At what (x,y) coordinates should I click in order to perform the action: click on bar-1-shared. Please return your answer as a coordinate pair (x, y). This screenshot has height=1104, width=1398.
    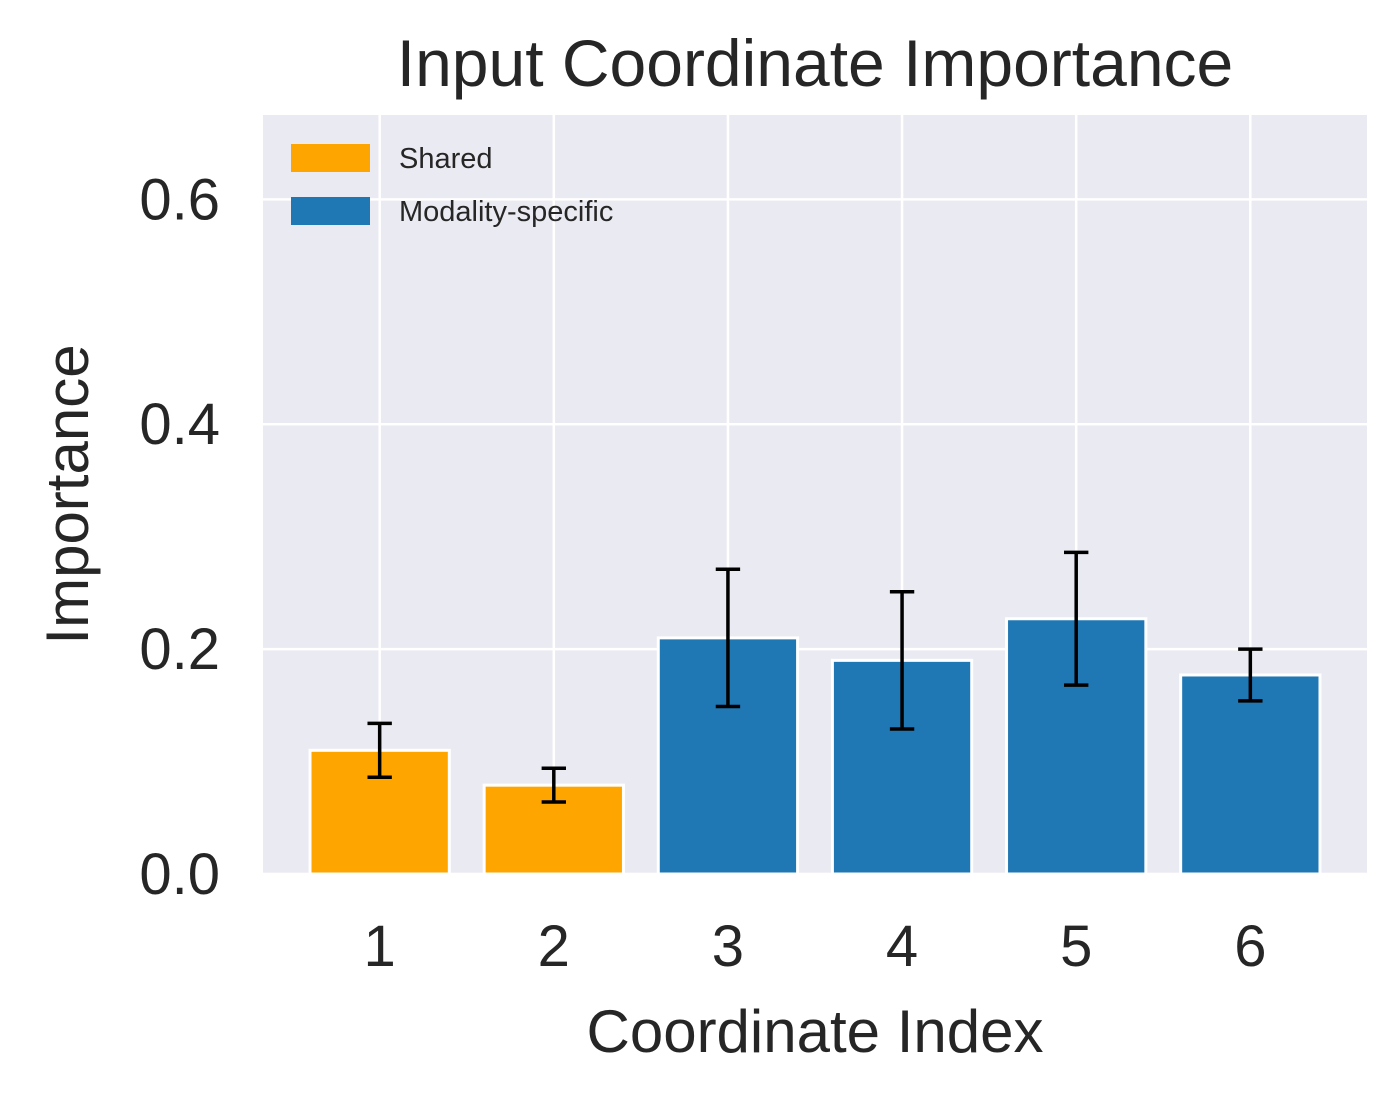
    Looking at the image, I should click on (379, 812).